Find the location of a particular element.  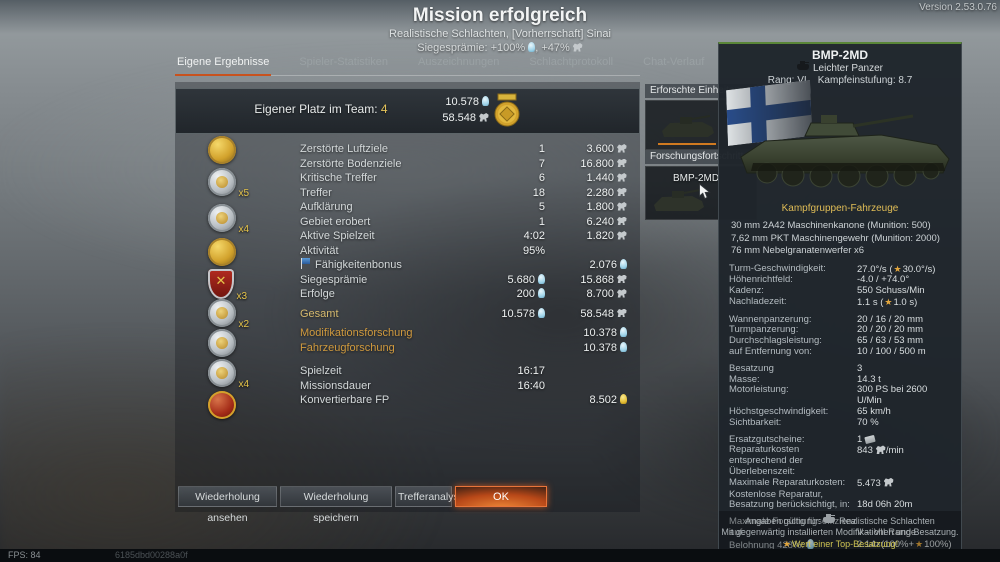

spec-row: Maximale Reparaturkosten: 5.473 is located at coordinates (840, 483).